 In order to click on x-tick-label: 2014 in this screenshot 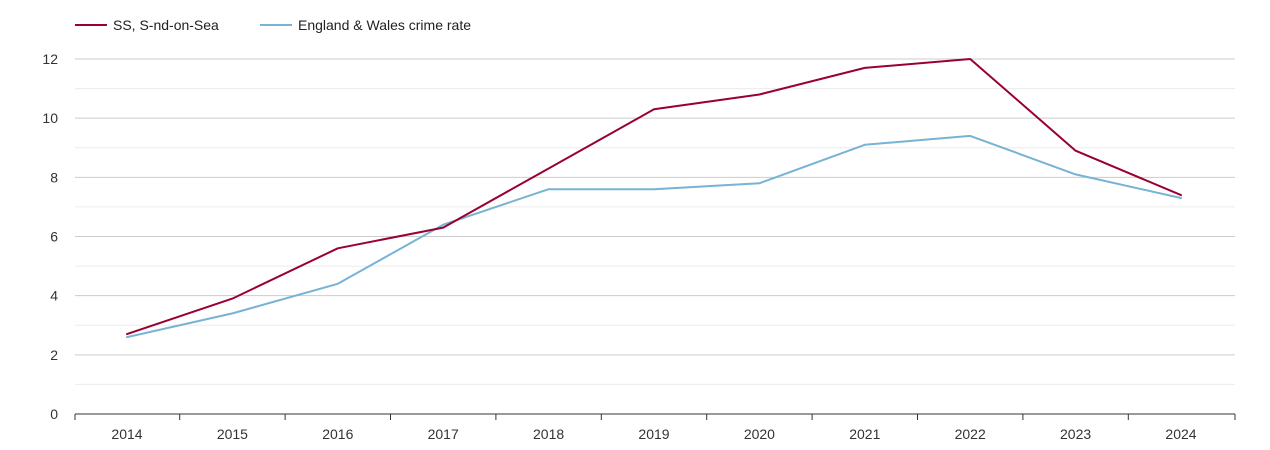, I will do `click(126, 434)`.